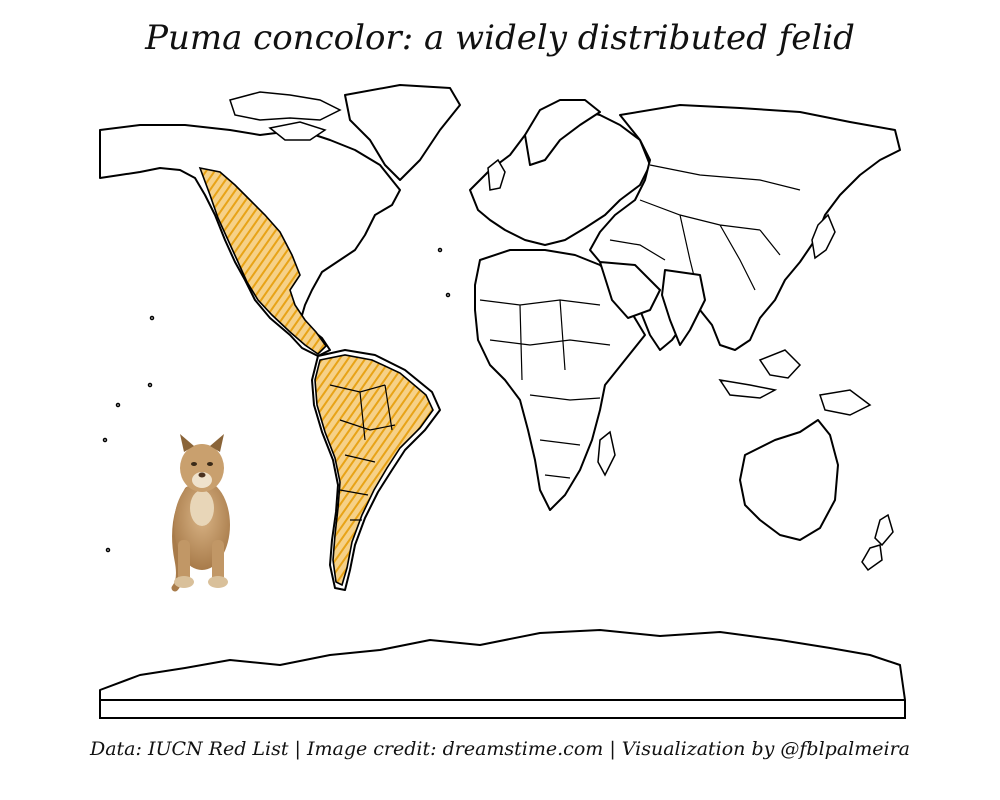 The width and height of the screenshot is (1000, 800). I want to click on map-frame-bottom, so click(502, 709).